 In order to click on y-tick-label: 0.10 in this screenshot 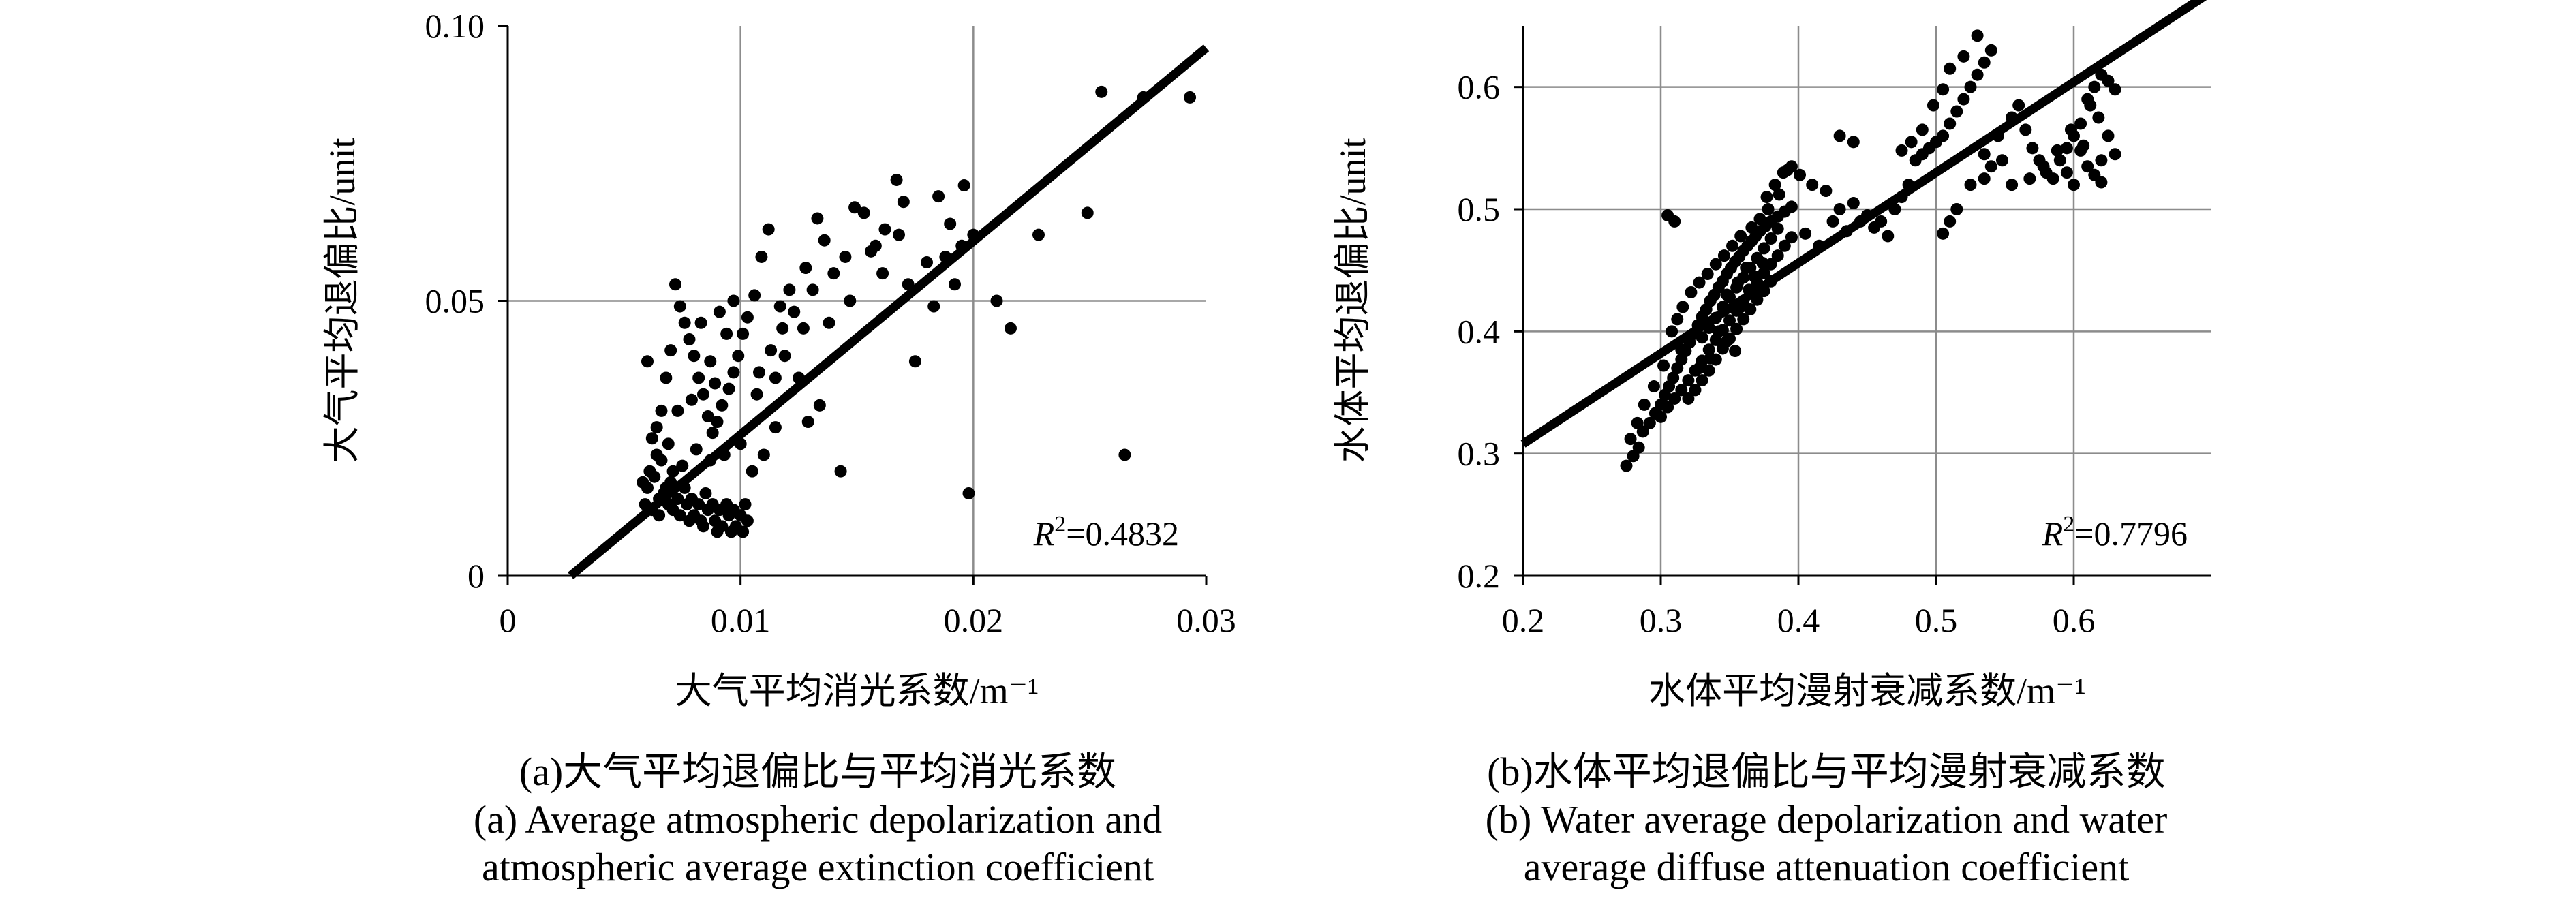, I will do `click(455, 26)`.